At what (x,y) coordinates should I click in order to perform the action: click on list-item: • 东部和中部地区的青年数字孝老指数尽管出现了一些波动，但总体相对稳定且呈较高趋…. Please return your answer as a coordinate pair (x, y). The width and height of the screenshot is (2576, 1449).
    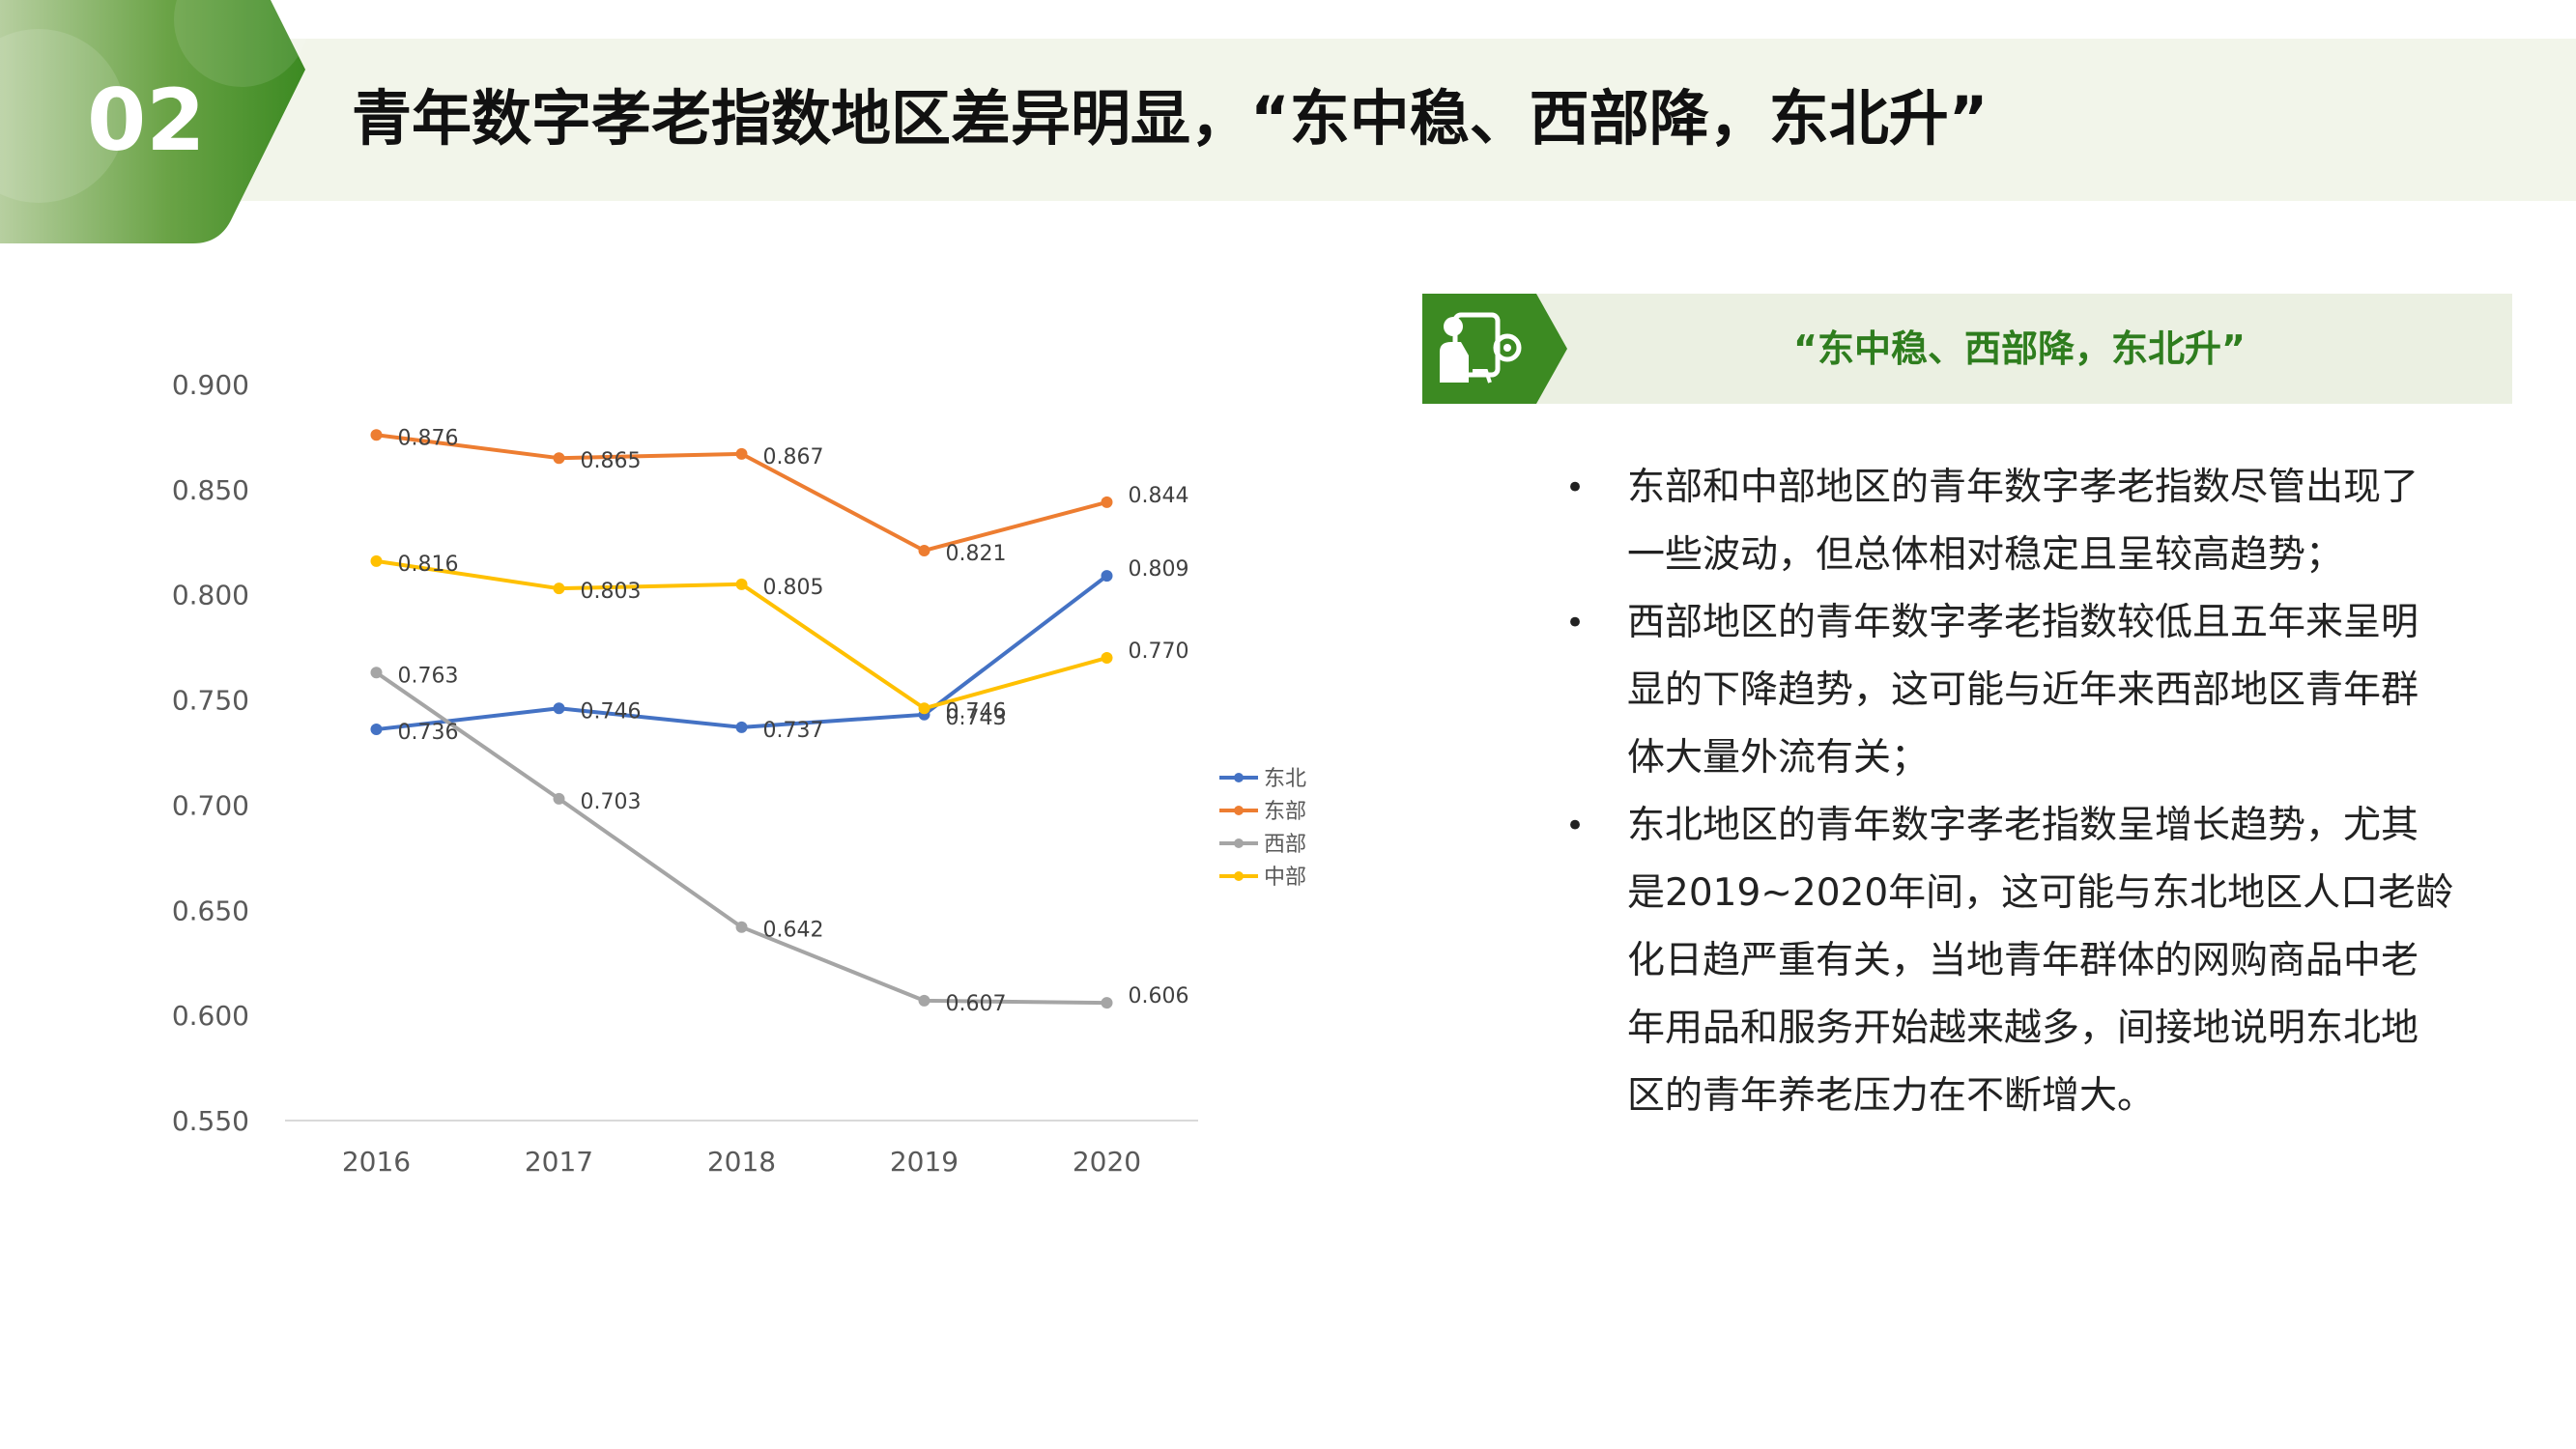
    Looking at the image, I should click on (2005, 521).